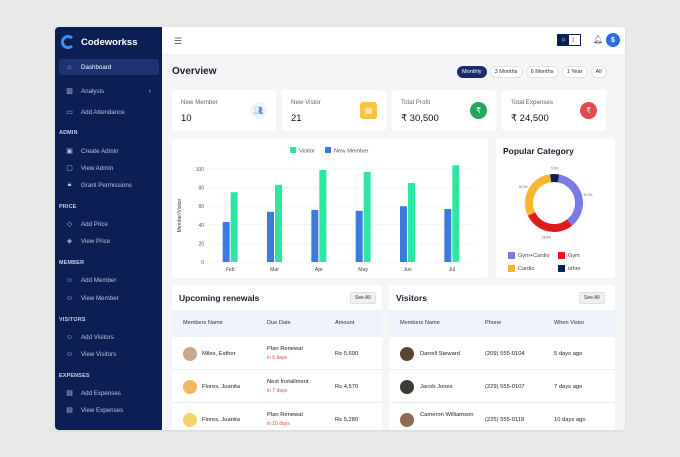 This screenshot has height=457, width=680. What do you see at coordinates (436, 387) in the screenshot?
I see `visitor-name: Jacob Jones` at bounding box center [436, 387].